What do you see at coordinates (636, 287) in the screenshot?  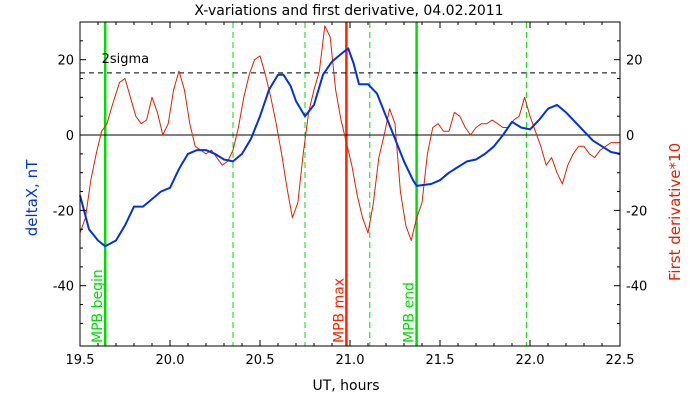 I see `y-tick-label-right: -40` at bounding box center [636, 287].